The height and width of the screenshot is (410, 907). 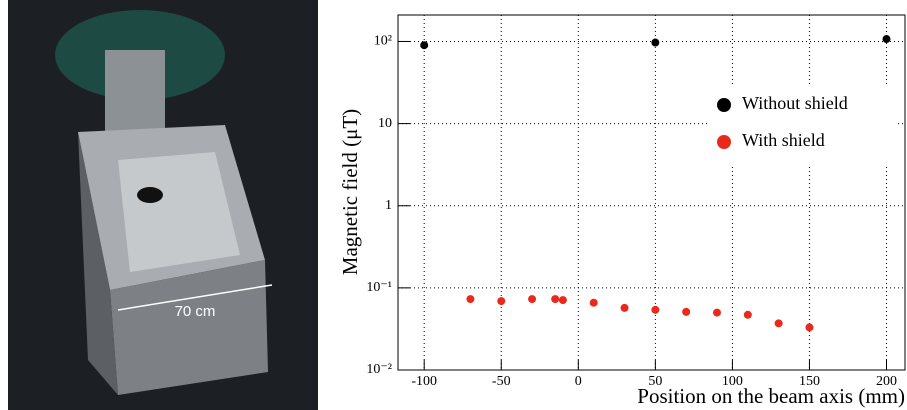 I want to click on x-tick-label: 50, so click(x=655, y=381).